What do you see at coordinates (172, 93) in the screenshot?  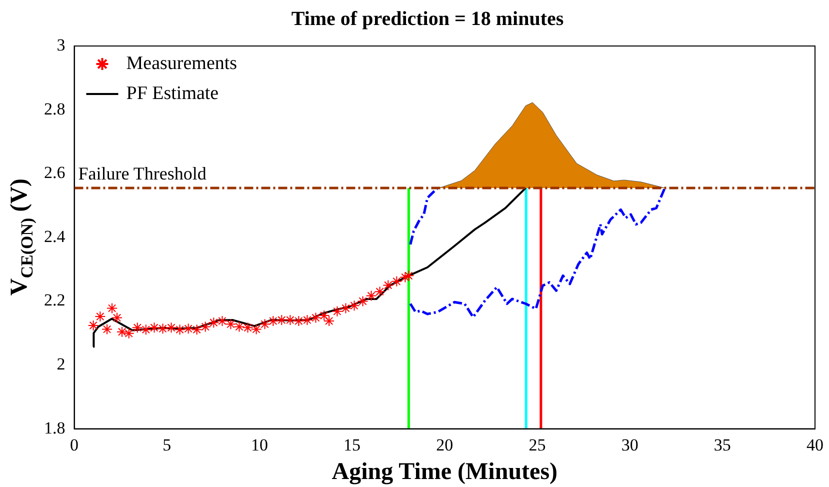 I see `legend-label: PF Estimate` at bounding box center [172, 93].